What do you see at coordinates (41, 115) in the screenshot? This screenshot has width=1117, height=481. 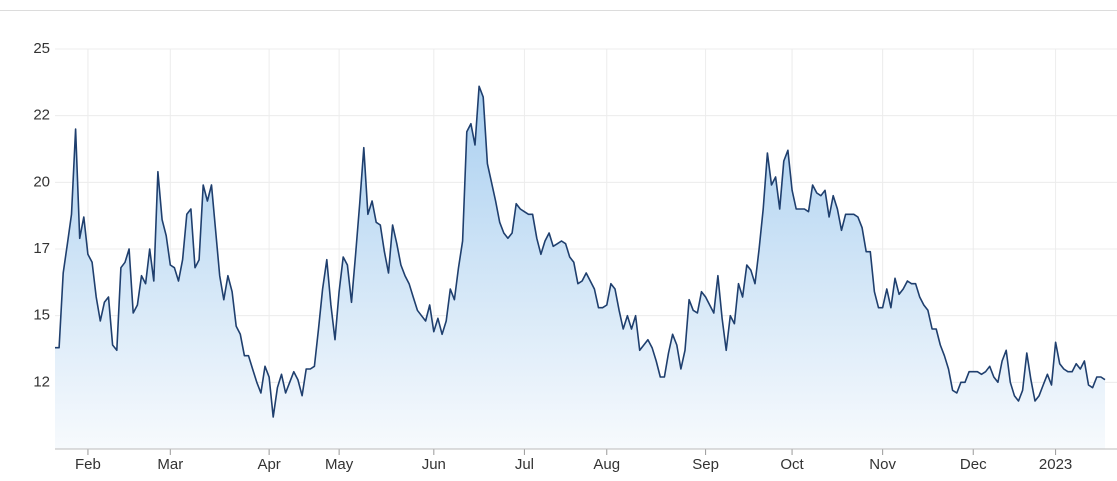 I see `y-tick-label: 22` at bounding box center [41, 115].